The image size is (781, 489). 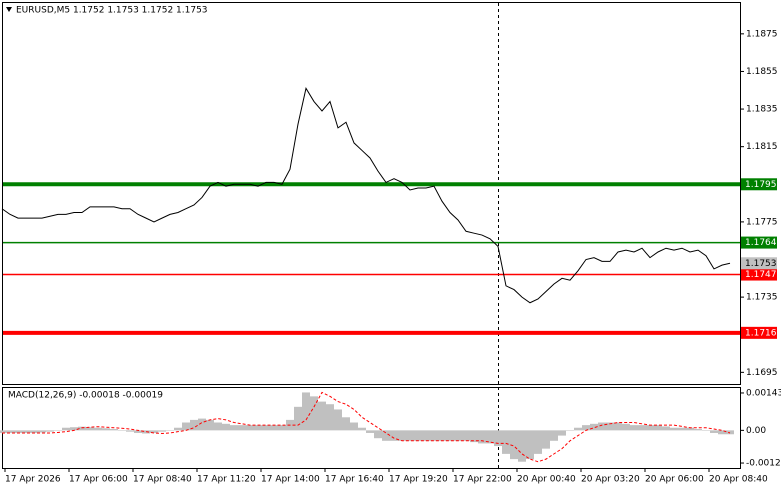 I want to click on price-title: EURUSD,M5 1.1752 1.1753 1.1752 1.1753, so click(x=112, y=11).